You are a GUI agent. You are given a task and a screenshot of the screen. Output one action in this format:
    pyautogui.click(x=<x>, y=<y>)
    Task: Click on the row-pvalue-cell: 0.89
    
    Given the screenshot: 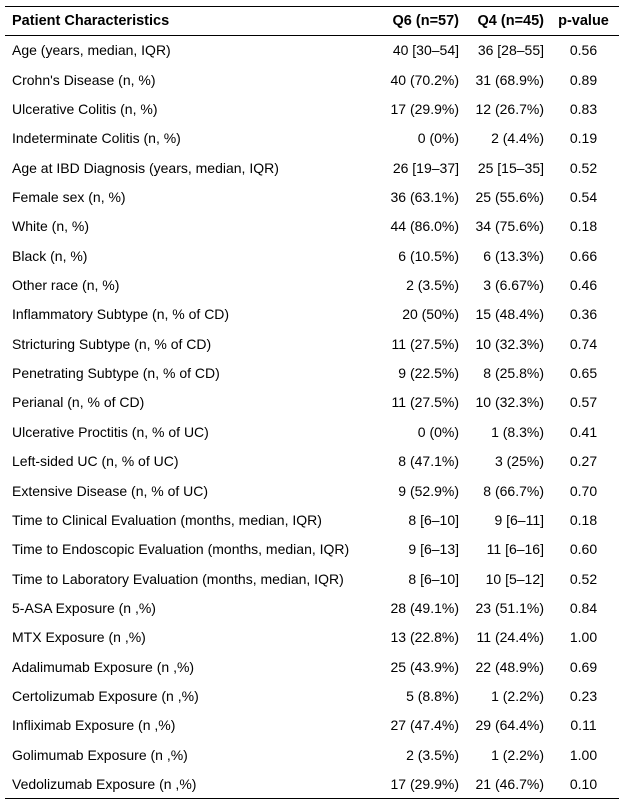 What is the action you would take?
    pyautogui.click(x=583, y=79)
    